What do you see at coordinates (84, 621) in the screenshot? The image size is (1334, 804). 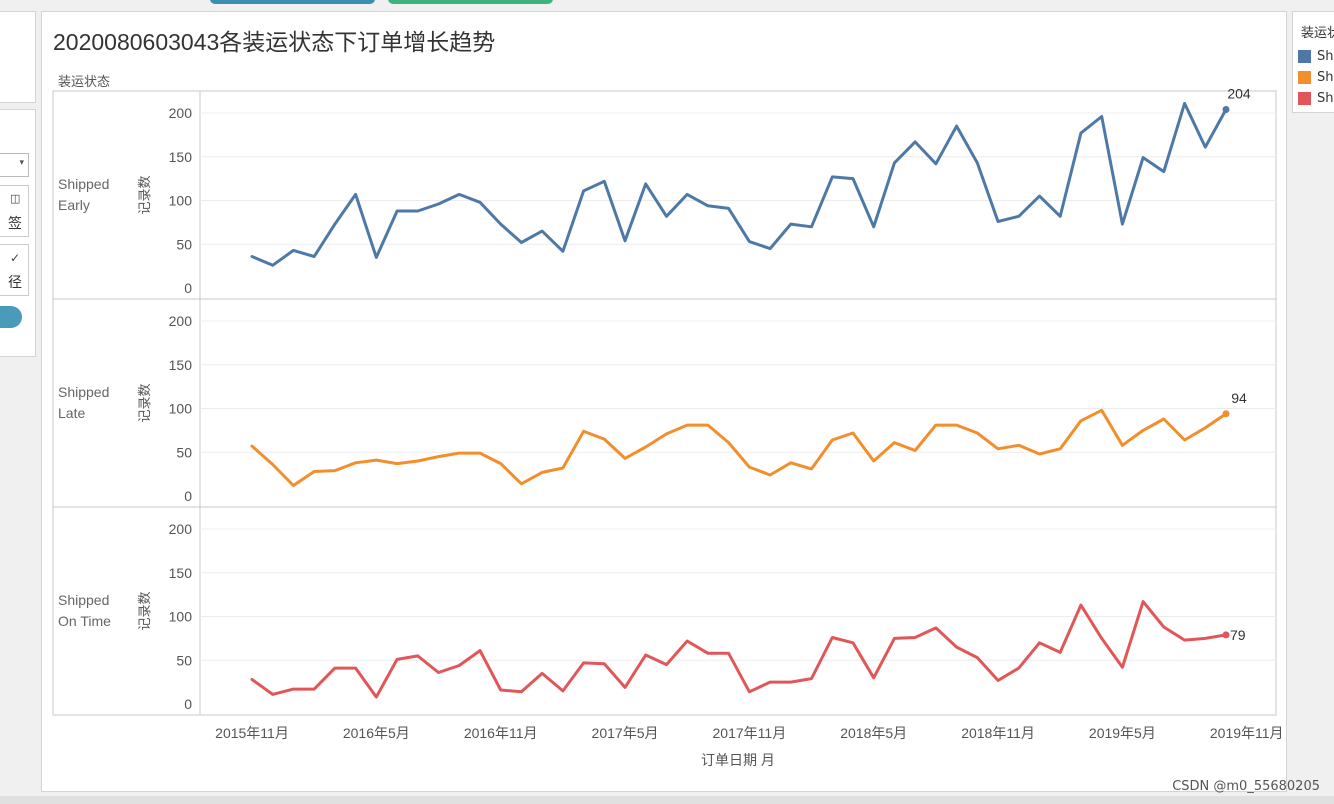 I see `row-label: On Time` at bounding box center [84, 621].